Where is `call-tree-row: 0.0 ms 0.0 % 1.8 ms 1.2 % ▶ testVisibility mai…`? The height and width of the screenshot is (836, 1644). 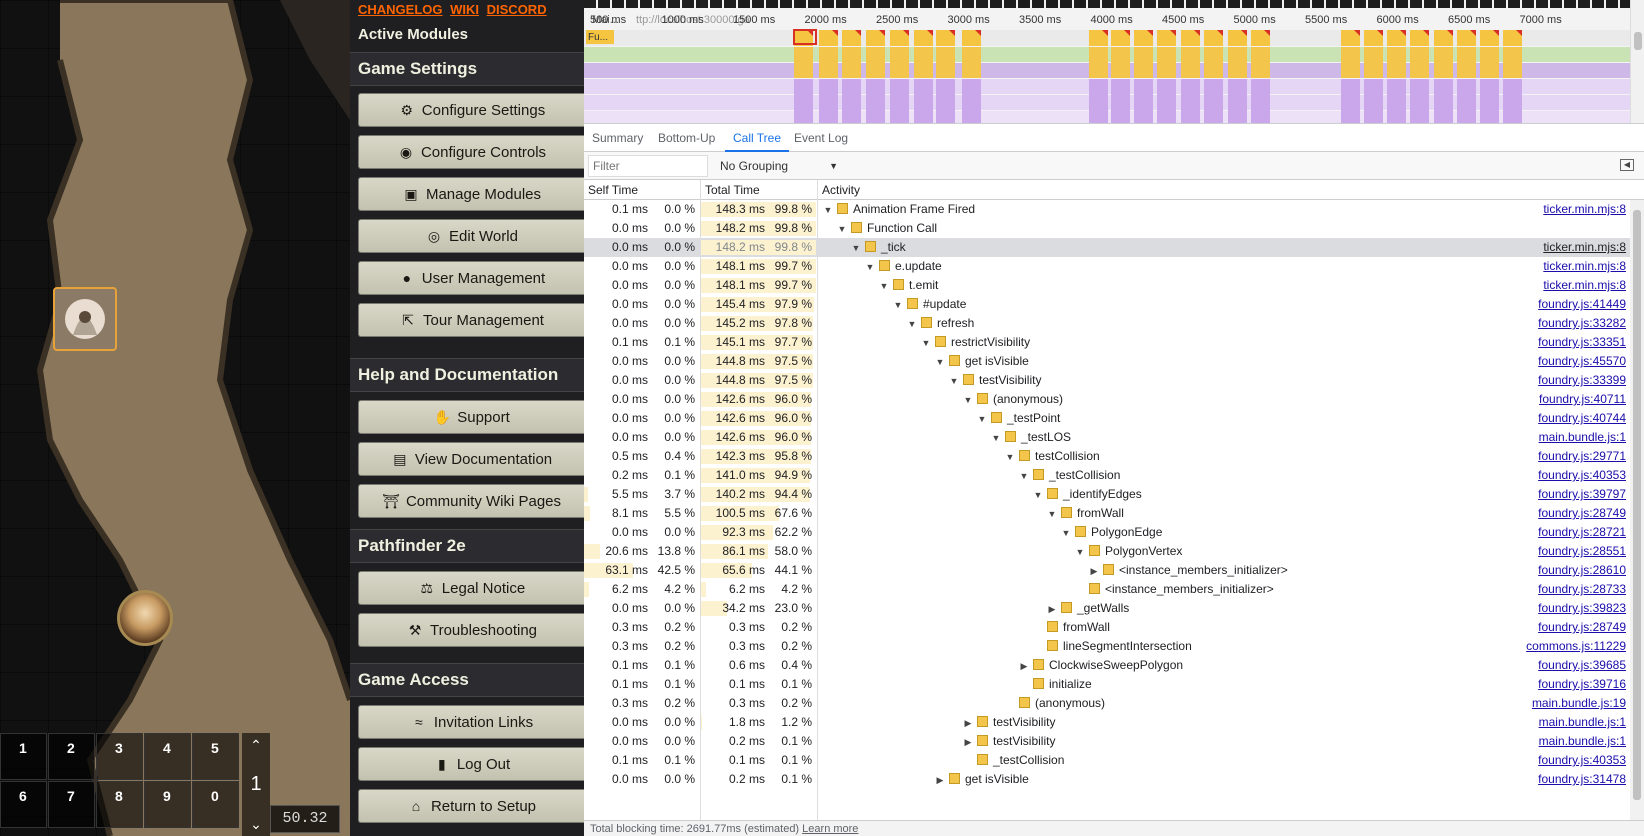
call-tree-row: 0.0 ms 0.0 % 1.8 ms 1.2 % ▶ testVisibility mai… is located at coordinates (1107, 722).